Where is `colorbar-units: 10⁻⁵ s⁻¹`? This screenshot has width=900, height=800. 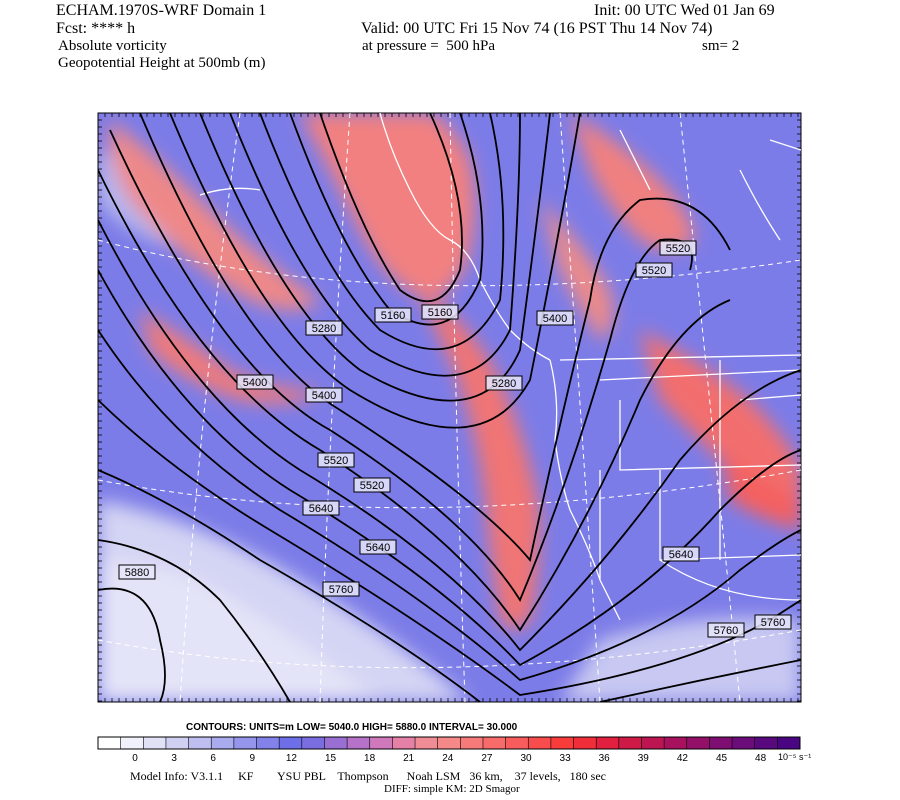
colorbar-units: 10⁻⁵ s⁻¹ is located at coordinates (794, 757).